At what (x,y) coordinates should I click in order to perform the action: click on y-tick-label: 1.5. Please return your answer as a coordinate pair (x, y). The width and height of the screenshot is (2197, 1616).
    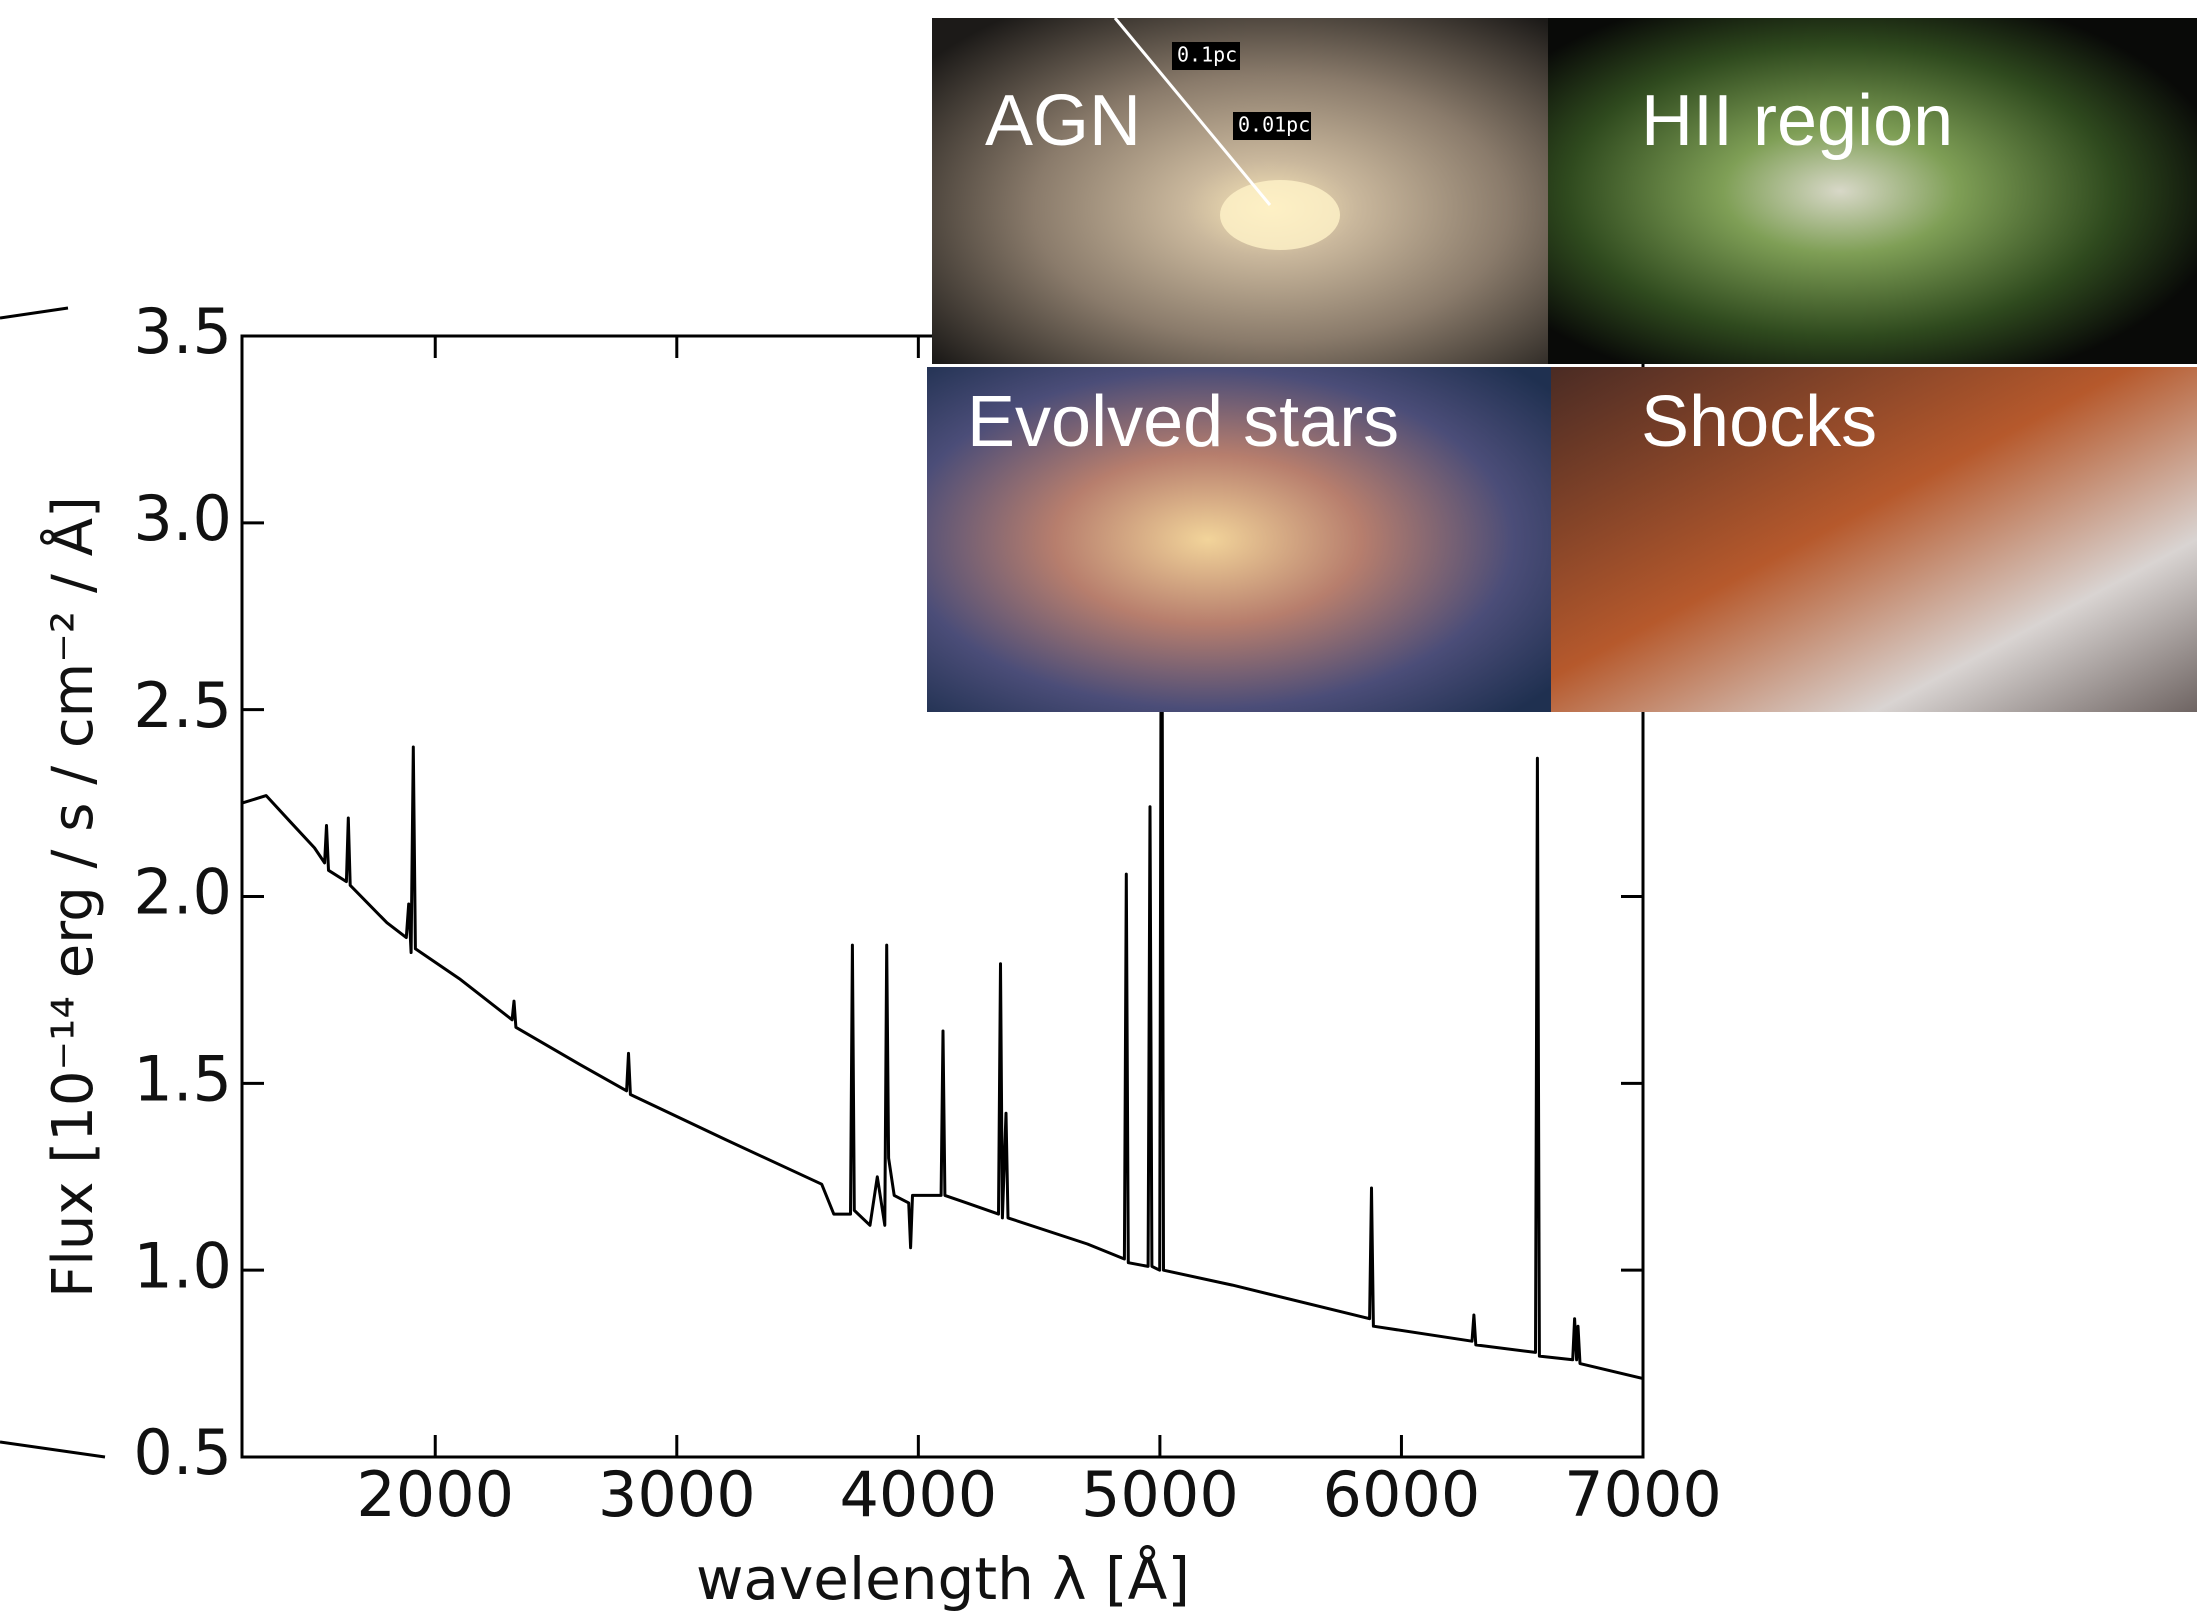
    Looking at the image, I should click on (182, 1078).